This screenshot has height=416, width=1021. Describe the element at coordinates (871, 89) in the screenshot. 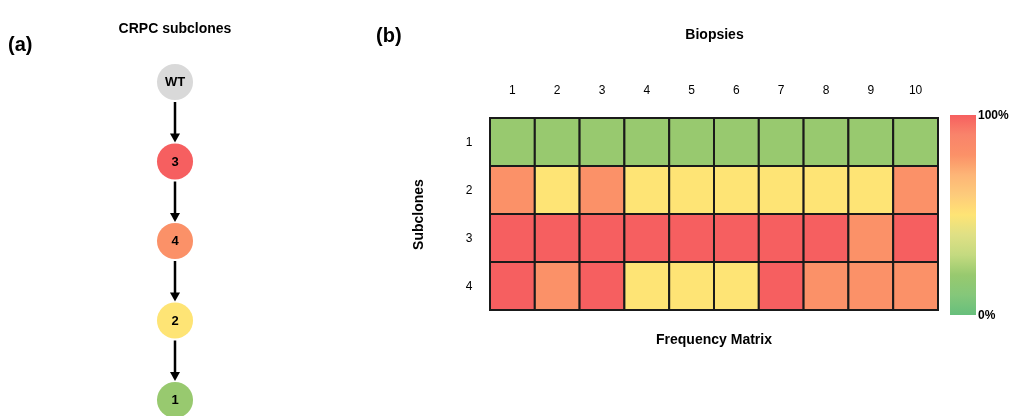

I see `x-tick-label: 9` at that location.